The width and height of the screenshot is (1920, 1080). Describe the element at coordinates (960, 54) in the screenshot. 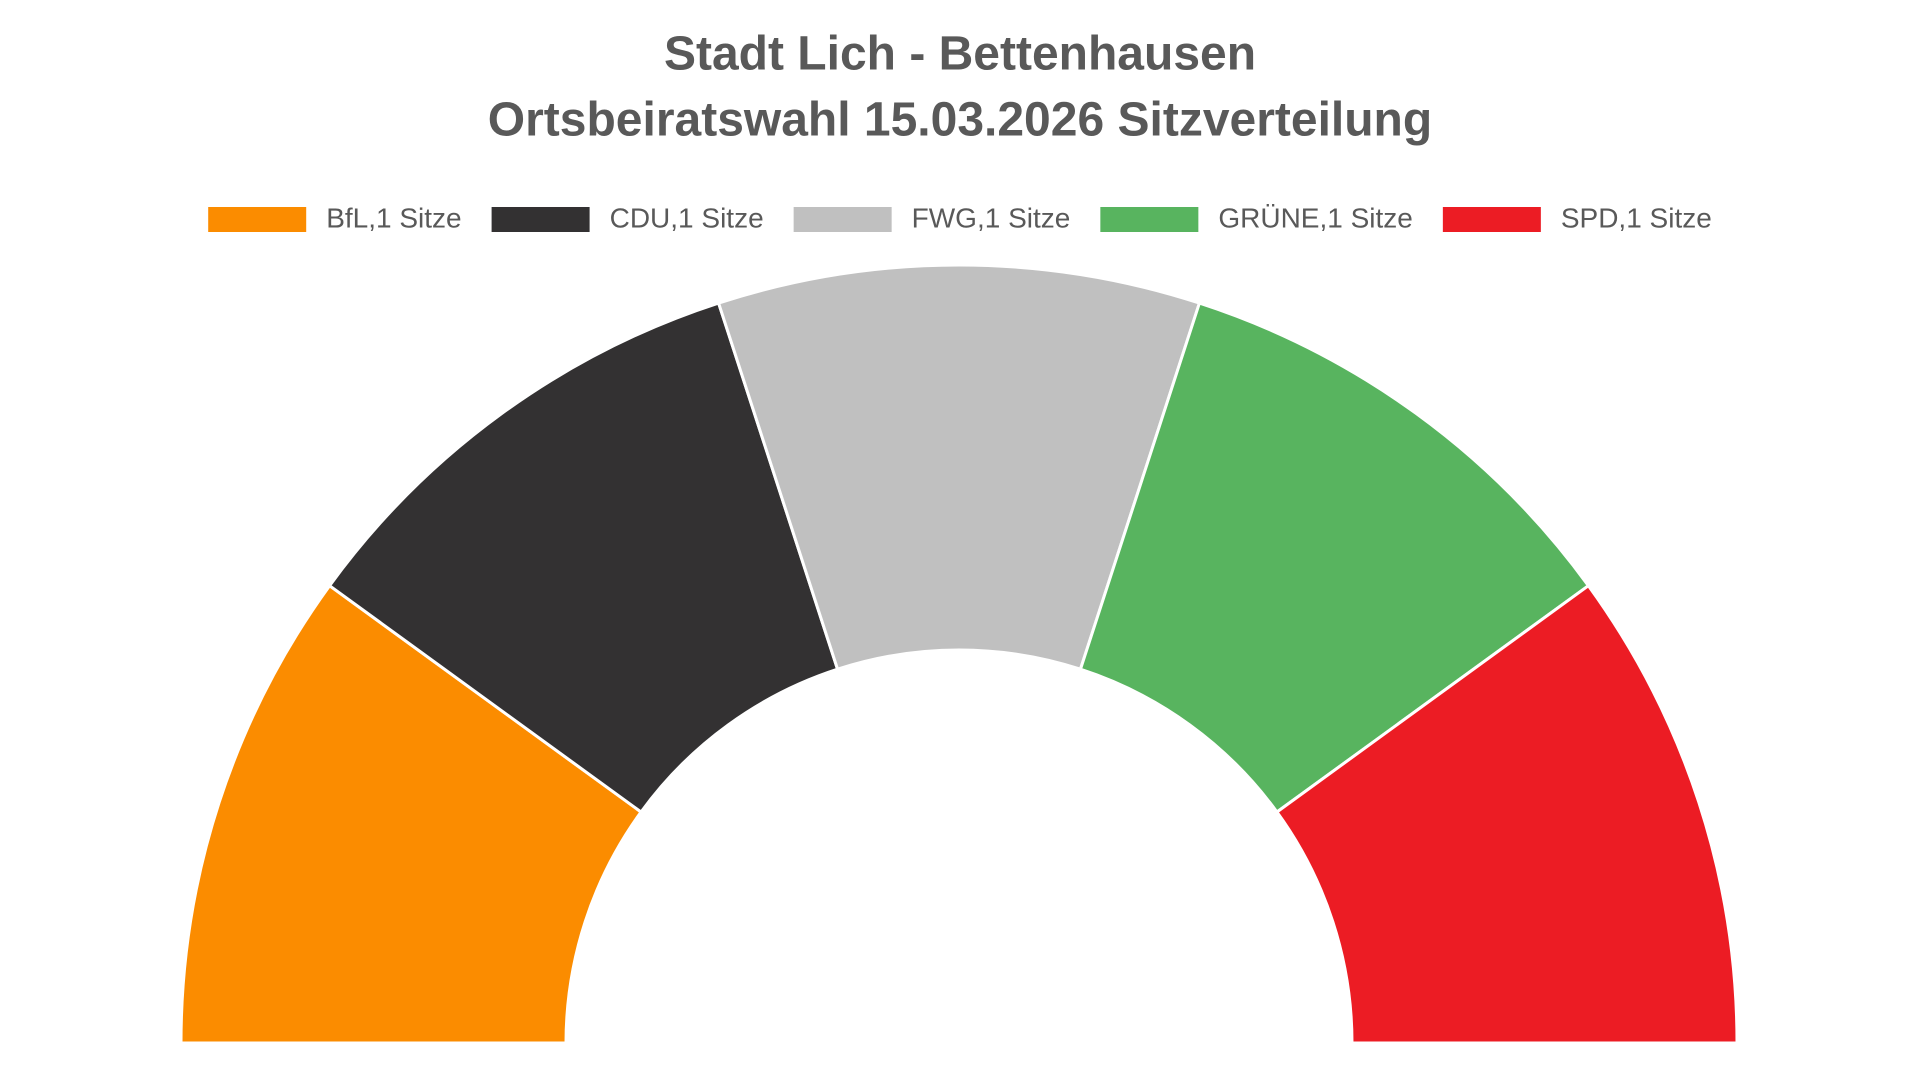

I see `chart-title: Stadt Lich - Bettenhausen` at that location.